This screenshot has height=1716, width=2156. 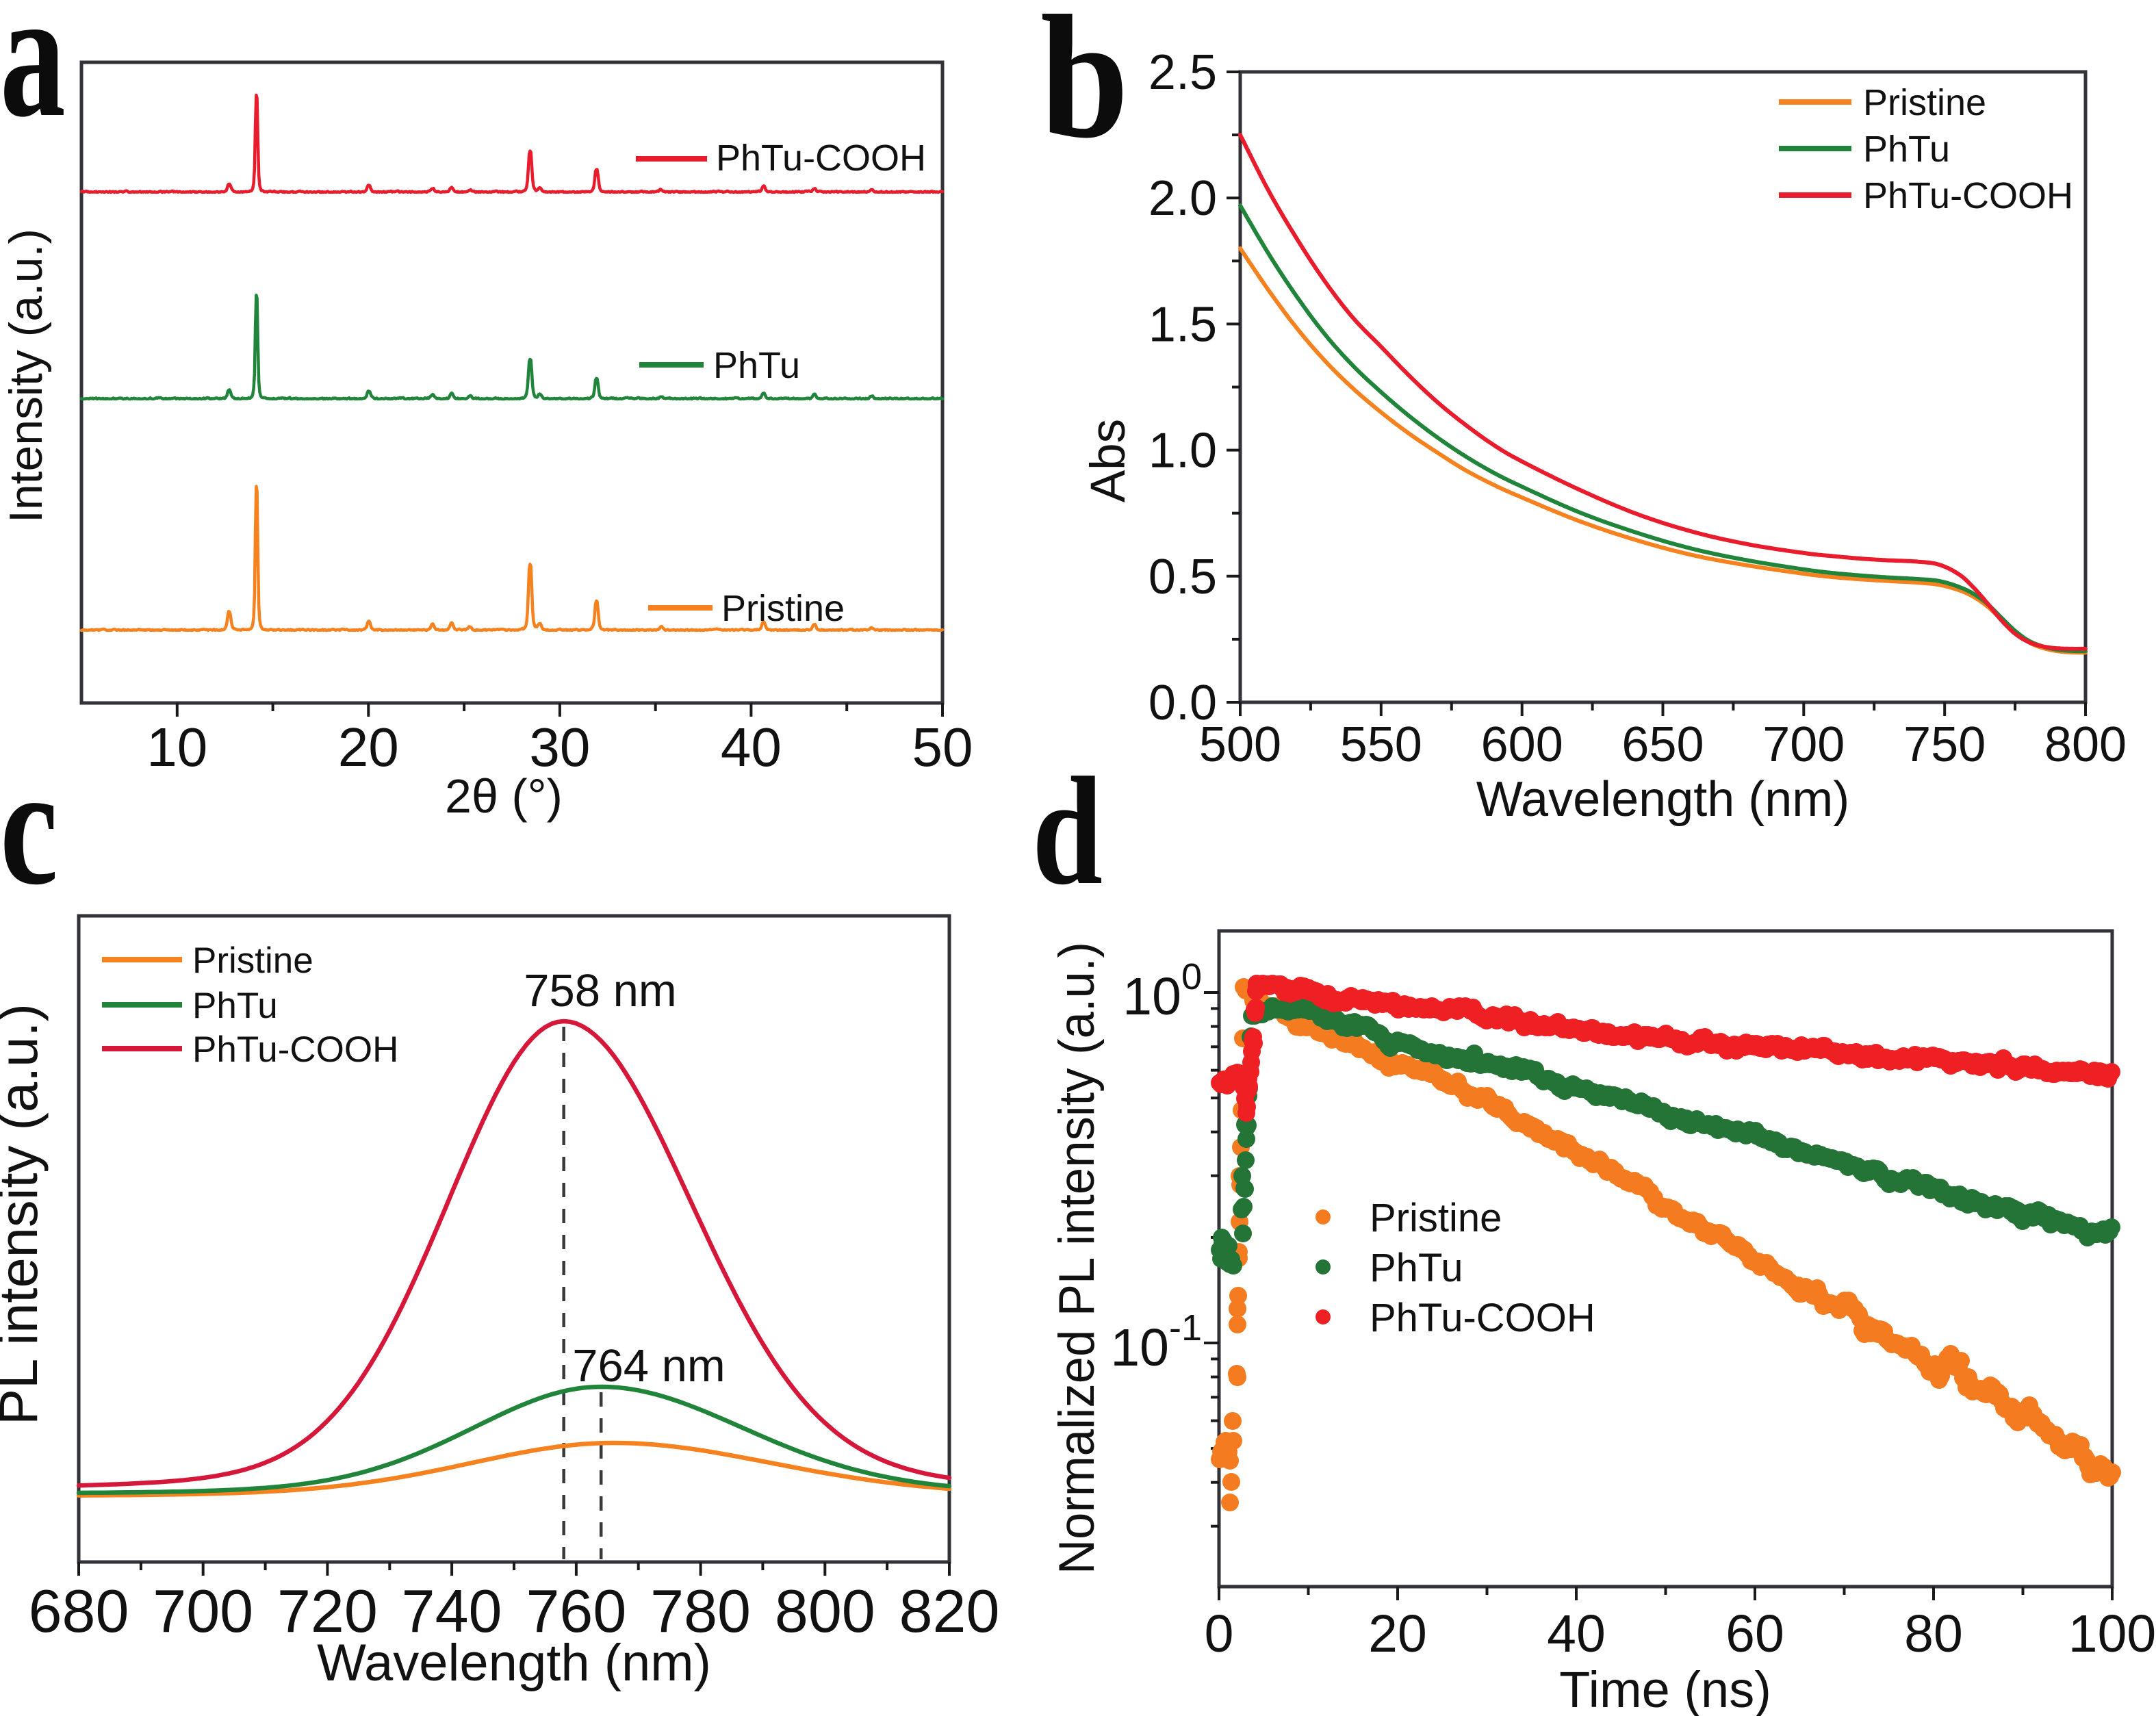 What do you see at coordinates (24, 1214) in the screenshot?
I see `svg-text: PL intensity (a.u.)` at bounding box center [24, 1214].